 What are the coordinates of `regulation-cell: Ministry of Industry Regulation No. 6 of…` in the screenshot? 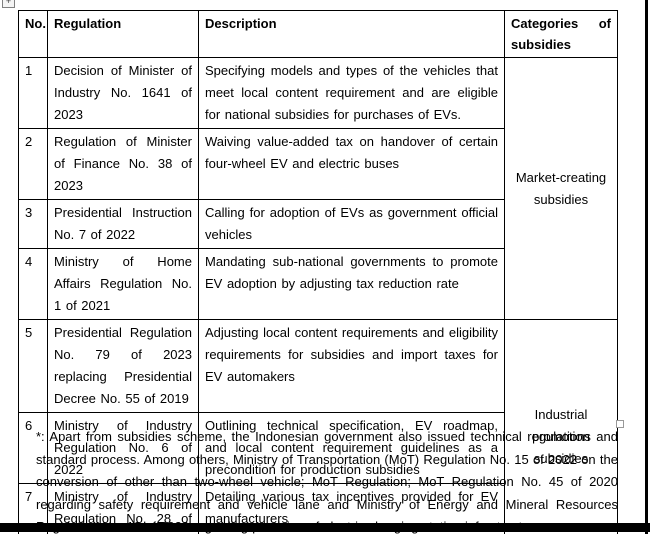 It's located at (123, 448).